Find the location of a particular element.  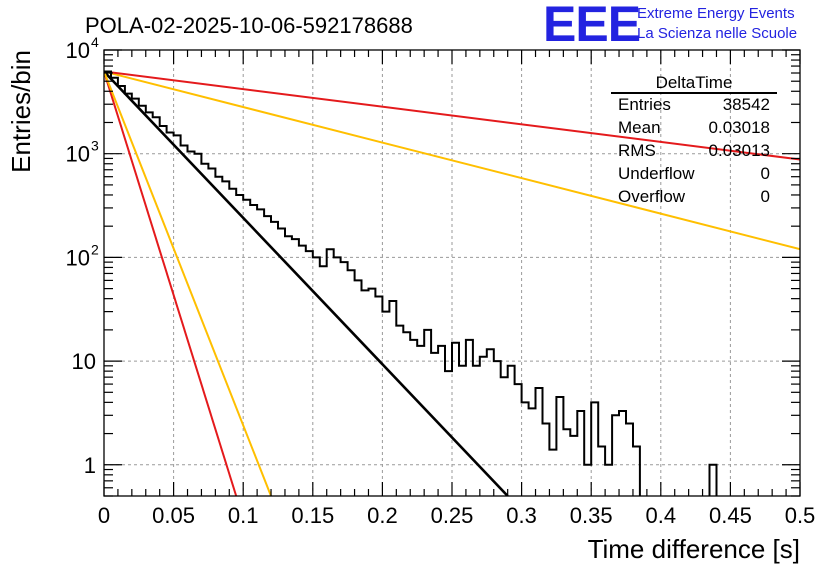

y-tick-exponent: 2 is located at coordinates (95, 249).